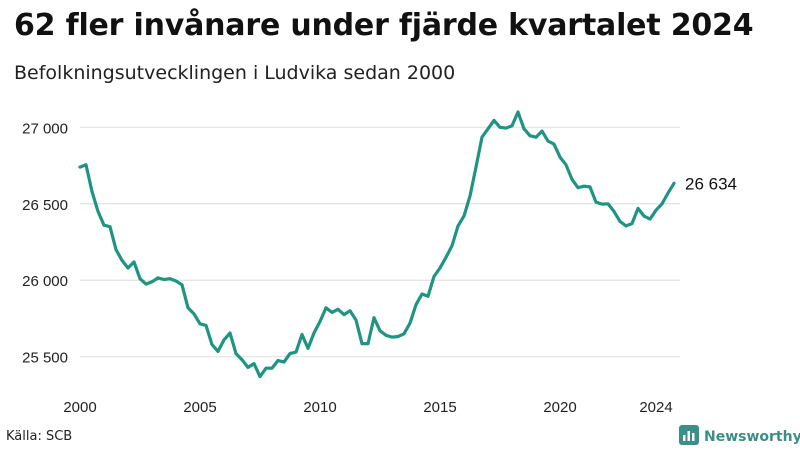  Describe the element at coordinates (319, 407) in the screenshot. I see `x-tick-label: 2010` at that location.